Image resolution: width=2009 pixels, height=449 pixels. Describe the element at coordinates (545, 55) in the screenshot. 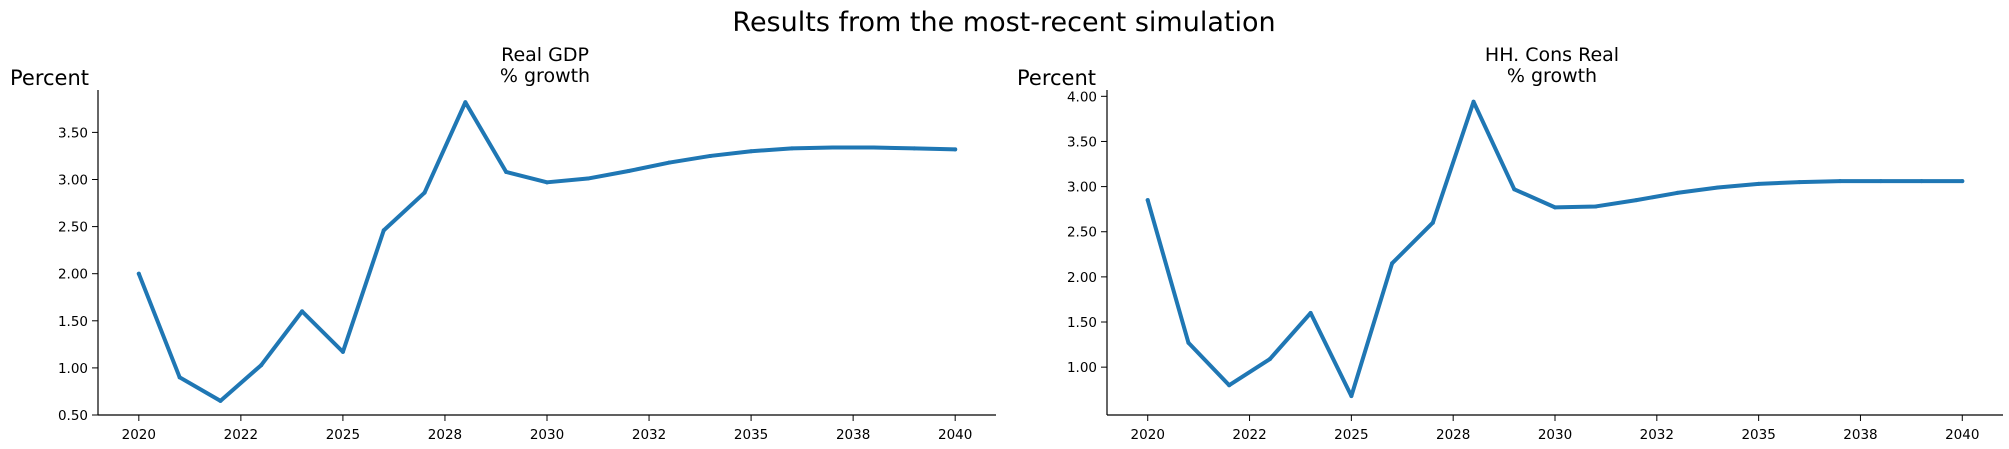

I see `chart-title-line-1: Real GDP` at that location.